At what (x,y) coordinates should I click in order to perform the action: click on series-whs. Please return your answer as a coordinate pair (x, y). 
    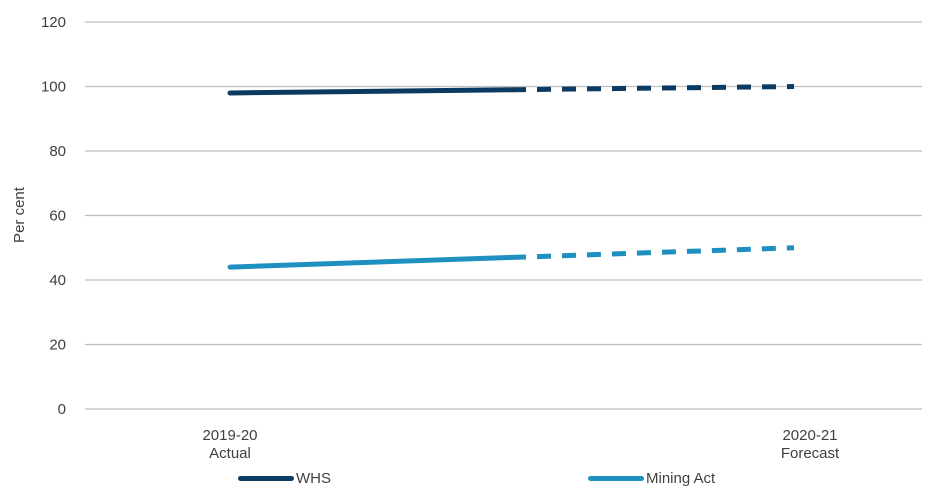
    Looking at the image, I should click on (511, 90).